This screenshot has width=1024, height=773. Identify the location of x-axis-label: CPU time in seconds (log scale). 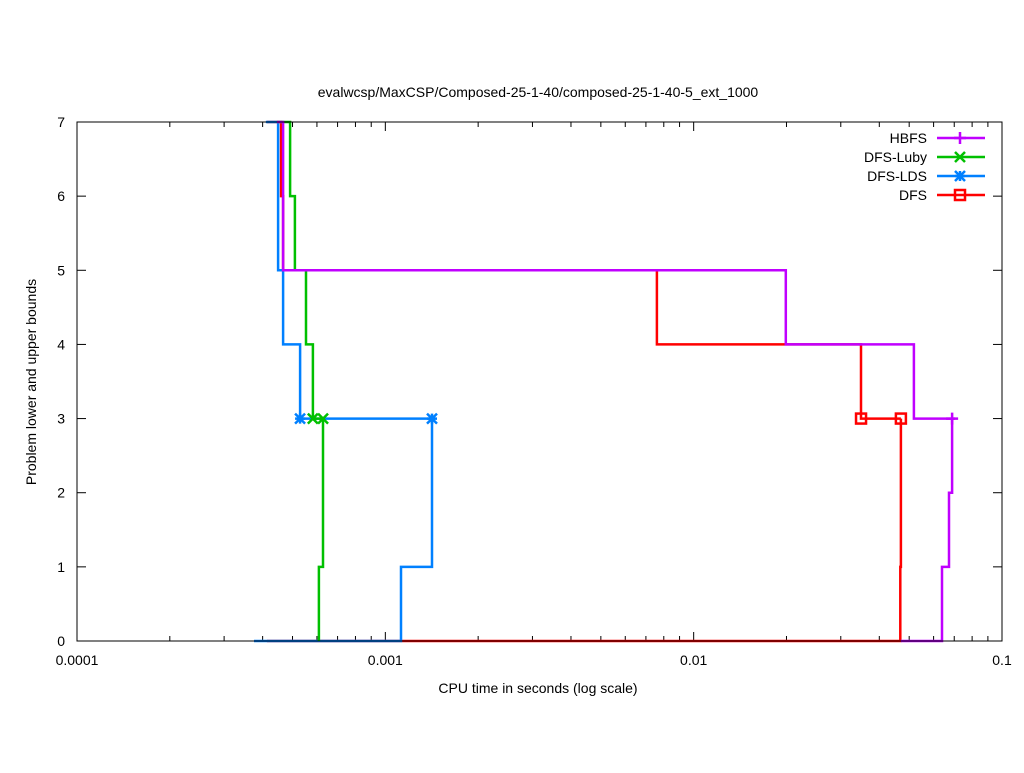
(537, 688).